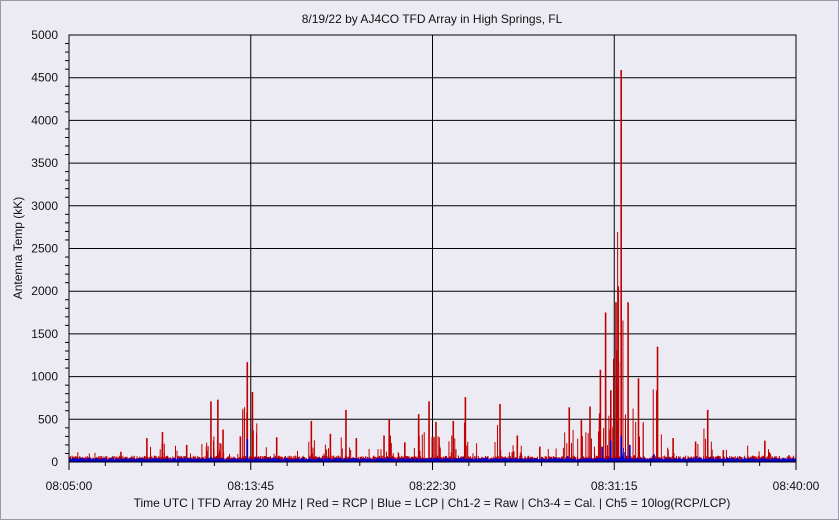 This screenshot has width=839, height=520. I want to click on y-axis-label: Antenna Temp (kK), so click(18, 248).